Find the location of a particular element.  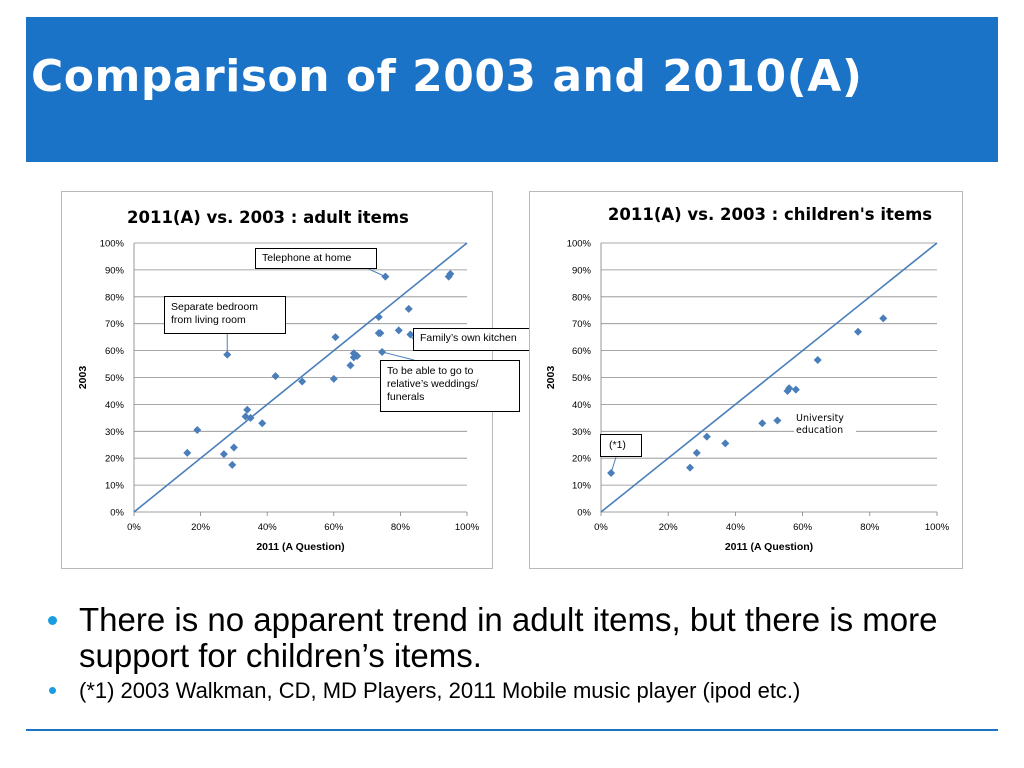

chart-title: 2011(A) vs. 2003 : children's items is located at coordinates (770, 214).